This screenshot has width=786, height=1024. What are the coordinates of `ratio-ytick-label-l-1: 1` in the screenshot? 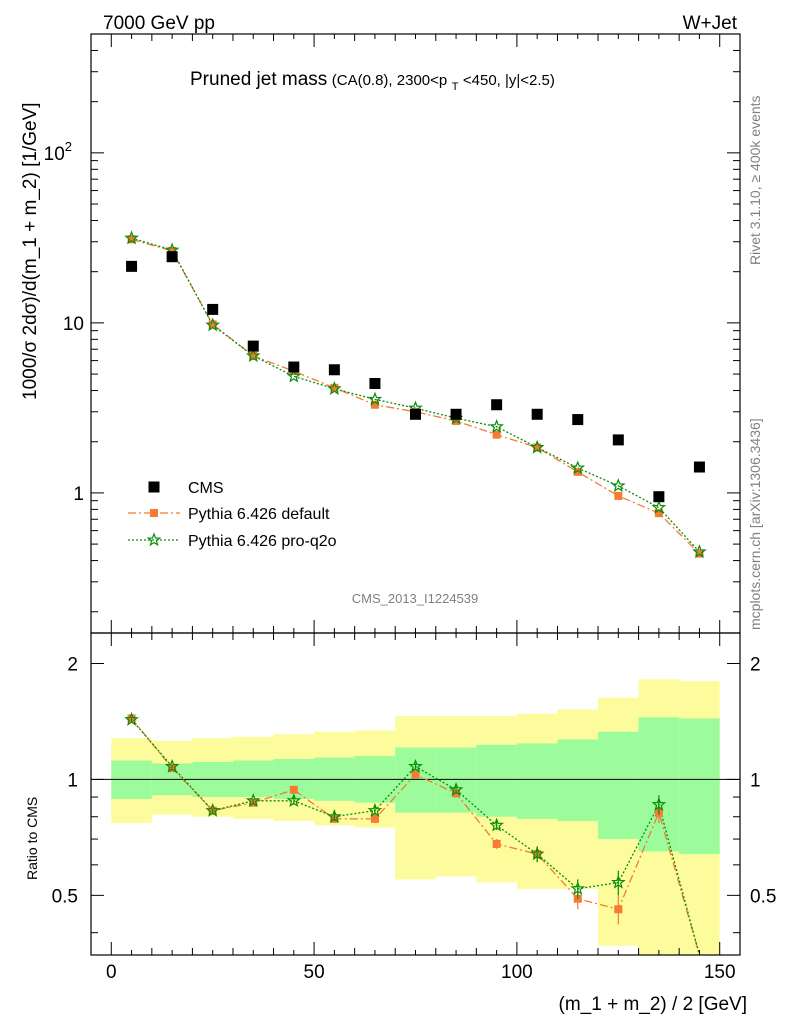 It's located at (72, 780).